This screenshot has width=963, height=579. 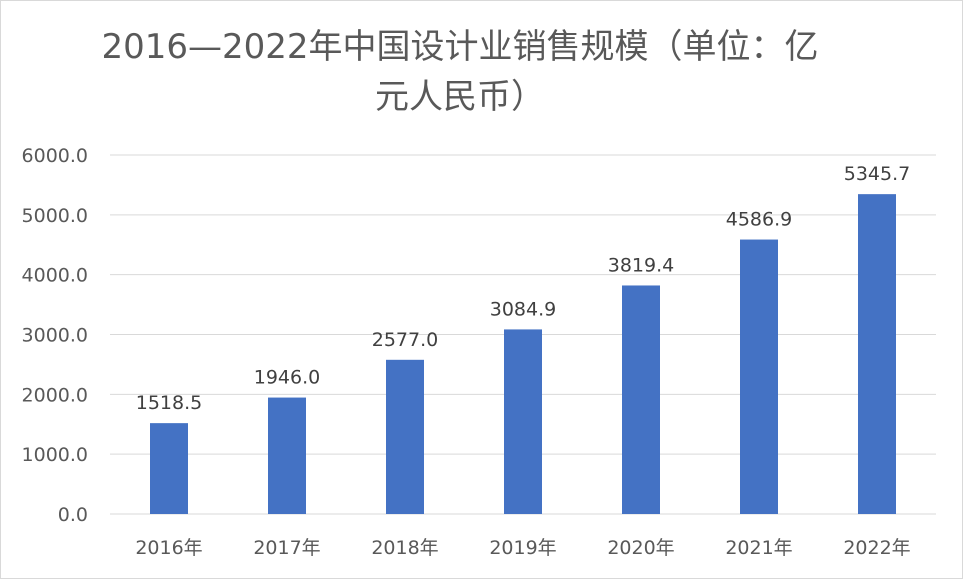 I want to click on x-tick-label: 2022年, so click(x=876, y=548).